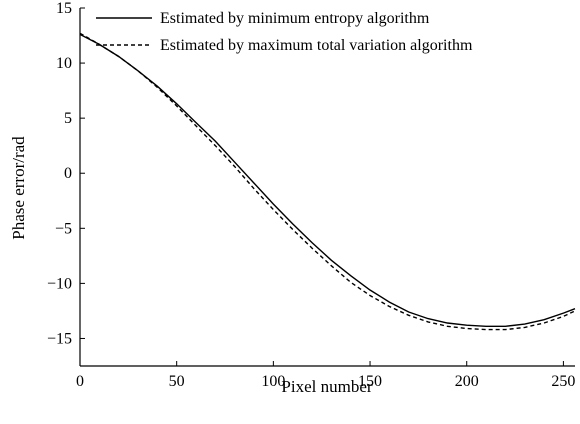 The image size is (580, 424). What do you see at coordinates (59, 283) in the screenshot?
I see `y-tick-label: −10` at bounding box center [59, 283].